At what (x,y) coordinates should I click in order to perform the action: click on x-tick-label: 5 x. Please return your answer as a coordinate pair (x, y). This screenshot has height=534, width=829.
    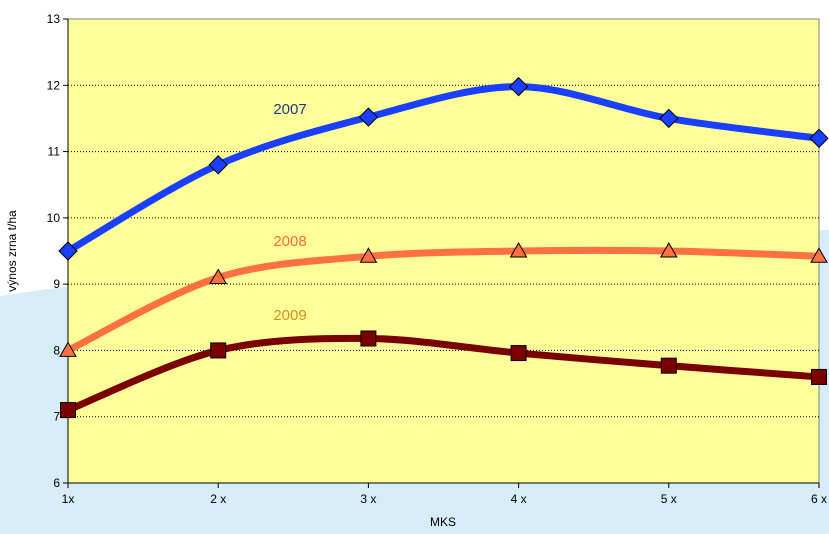
    Looking at the image, I should click on (669, 499).